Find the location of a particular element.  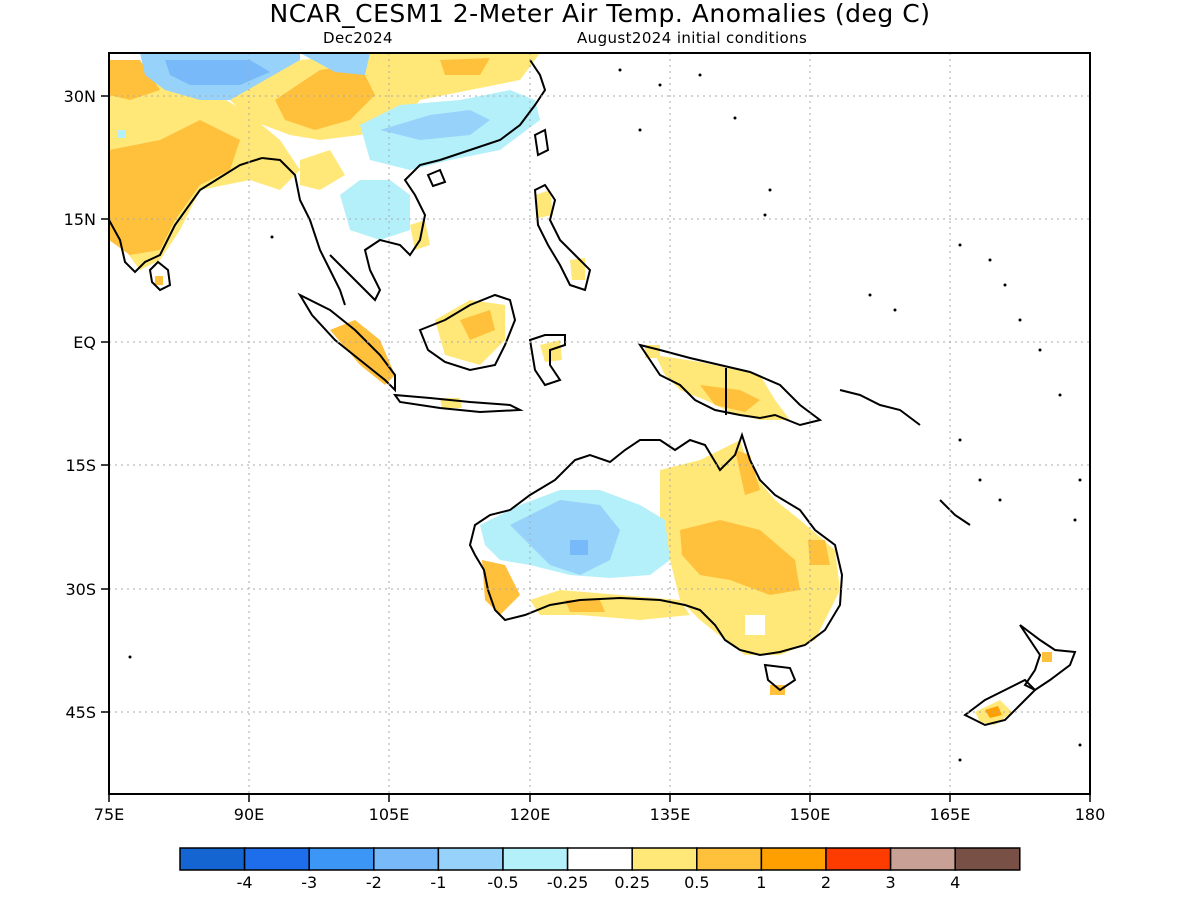

lon-label-165e: 165E is located at coordinates (950, 814).